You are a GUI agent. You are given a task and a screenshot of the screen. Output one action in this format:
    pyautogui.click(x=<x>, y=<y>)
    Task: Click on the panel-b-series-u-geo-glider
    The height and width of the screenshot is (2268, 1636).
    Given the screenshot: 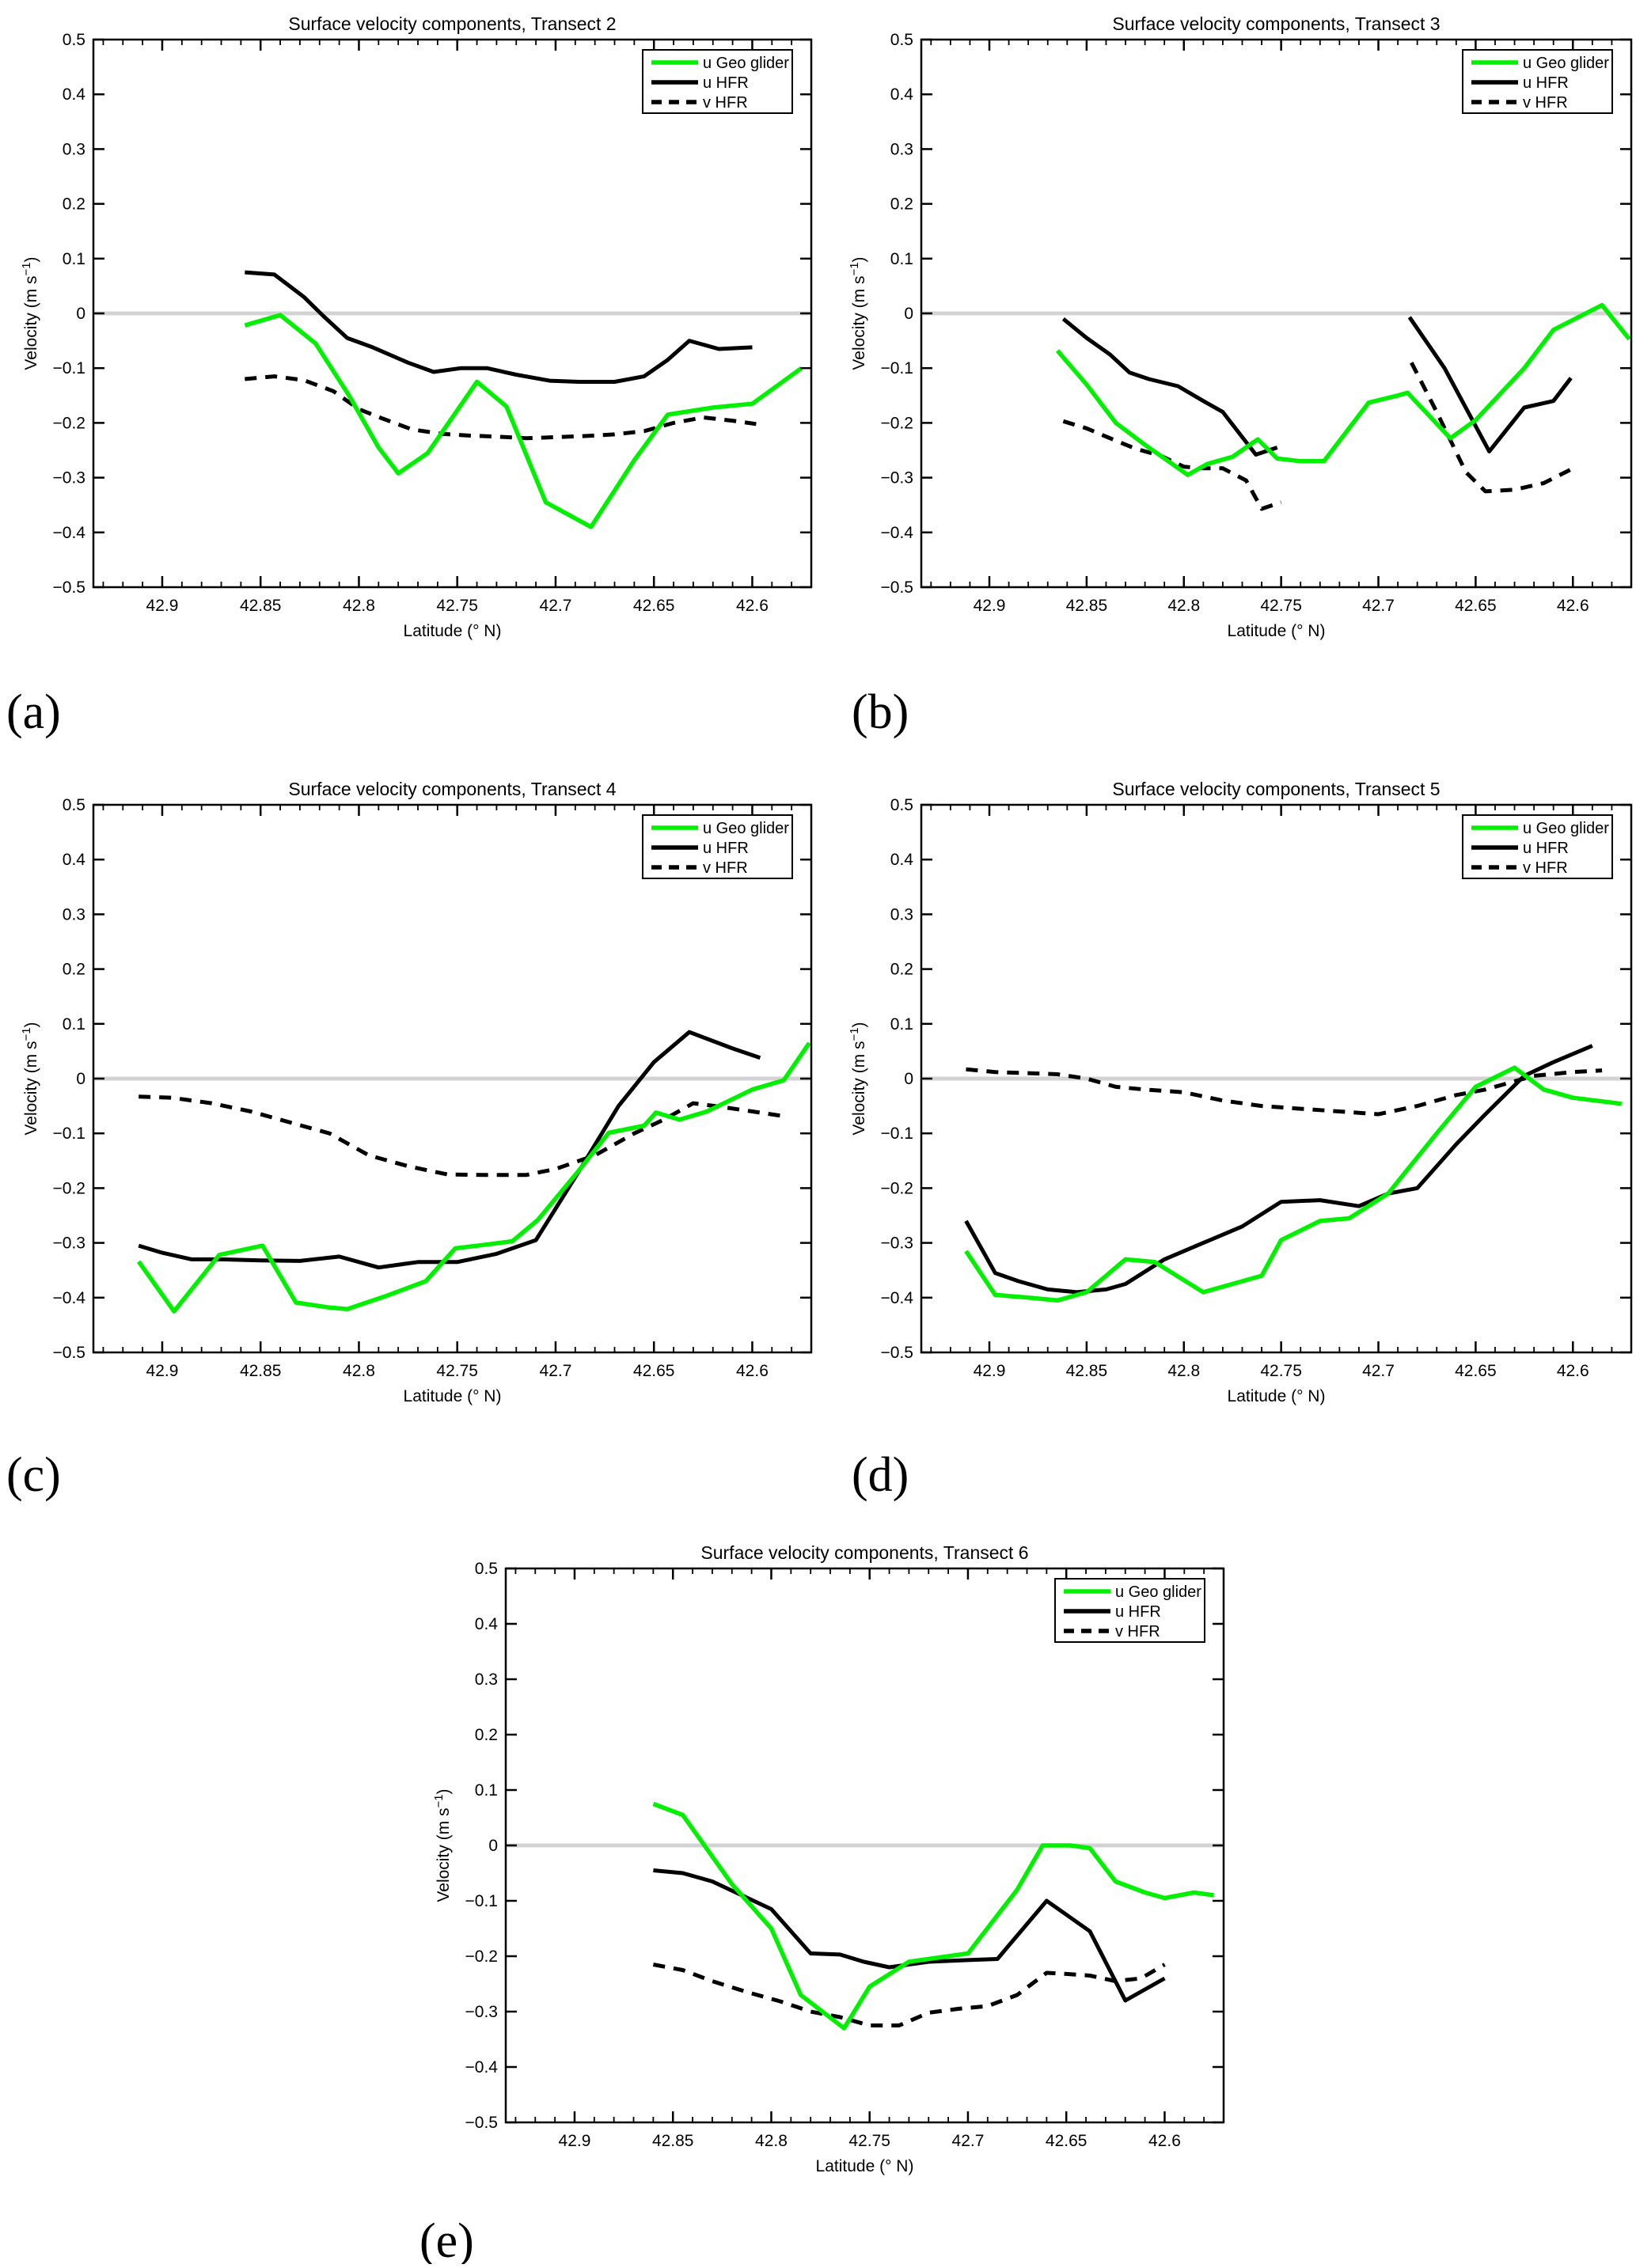 What is the action you would take?
    pyautogui.click(x=1343, y=389)
    